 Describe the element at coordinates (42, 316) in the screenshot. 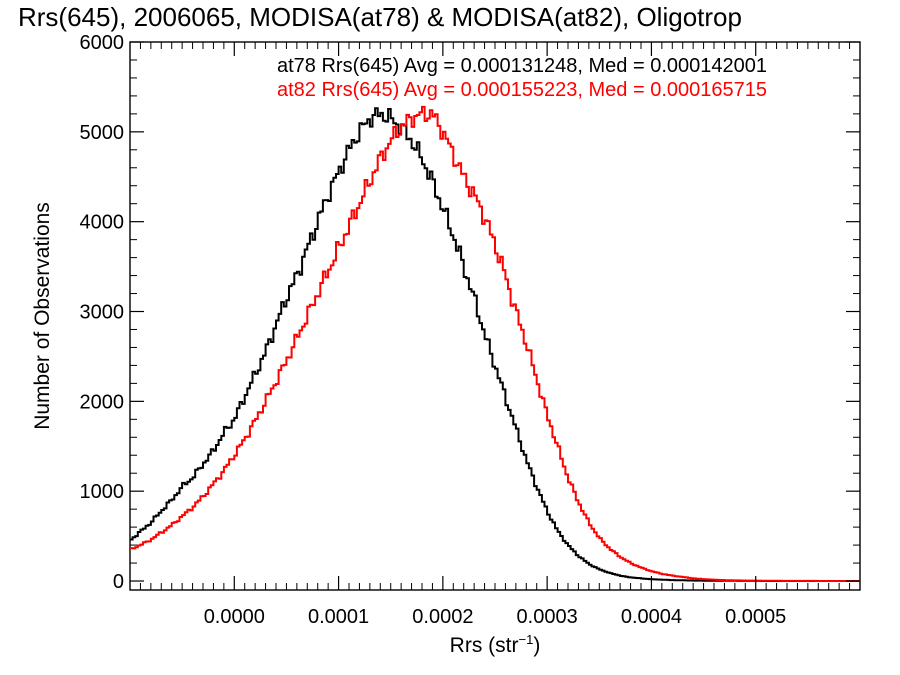

I see `y-axis-label: Number of Observations` at that location.